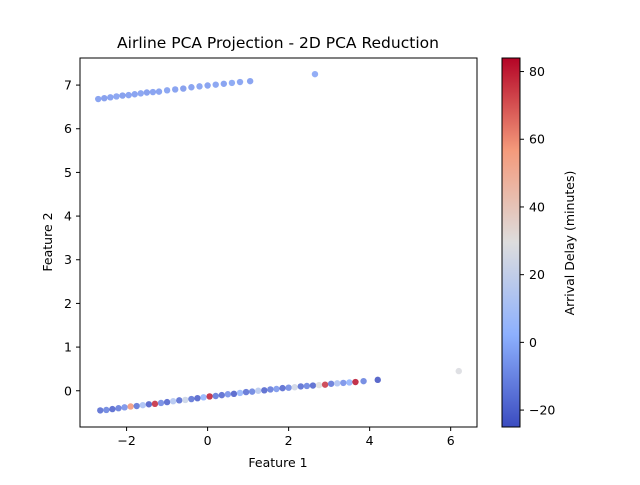  I want to click on x-tick-label: 6, so click(451, 440).